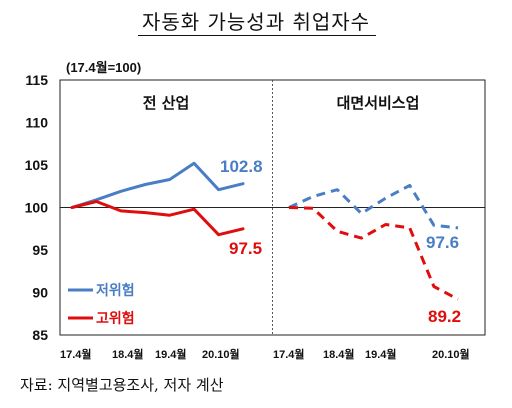  Describe the element at coordinates (245, 248) in the screenshot. I see `data-label-all-high-risk: 97.5` at that location.